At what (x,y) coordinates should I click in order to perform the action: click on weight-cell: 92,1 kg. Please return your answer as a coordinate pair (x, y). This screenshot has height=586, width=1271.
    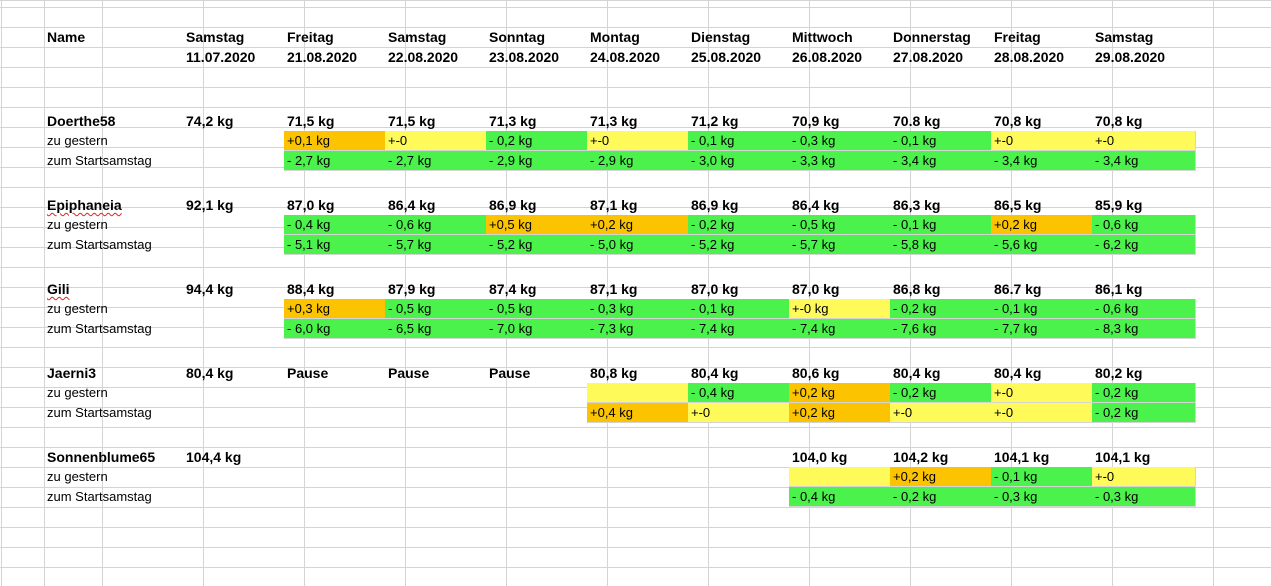
    Looking at the image, I should click on (210, 205).